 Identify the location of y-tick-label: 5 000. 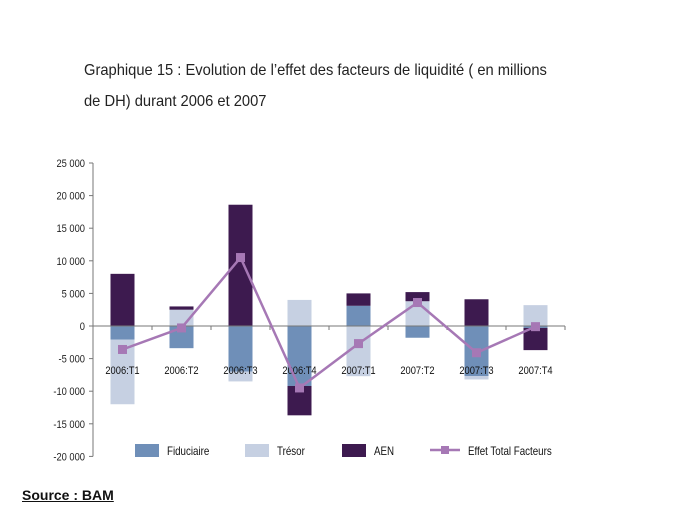
(74, 295).